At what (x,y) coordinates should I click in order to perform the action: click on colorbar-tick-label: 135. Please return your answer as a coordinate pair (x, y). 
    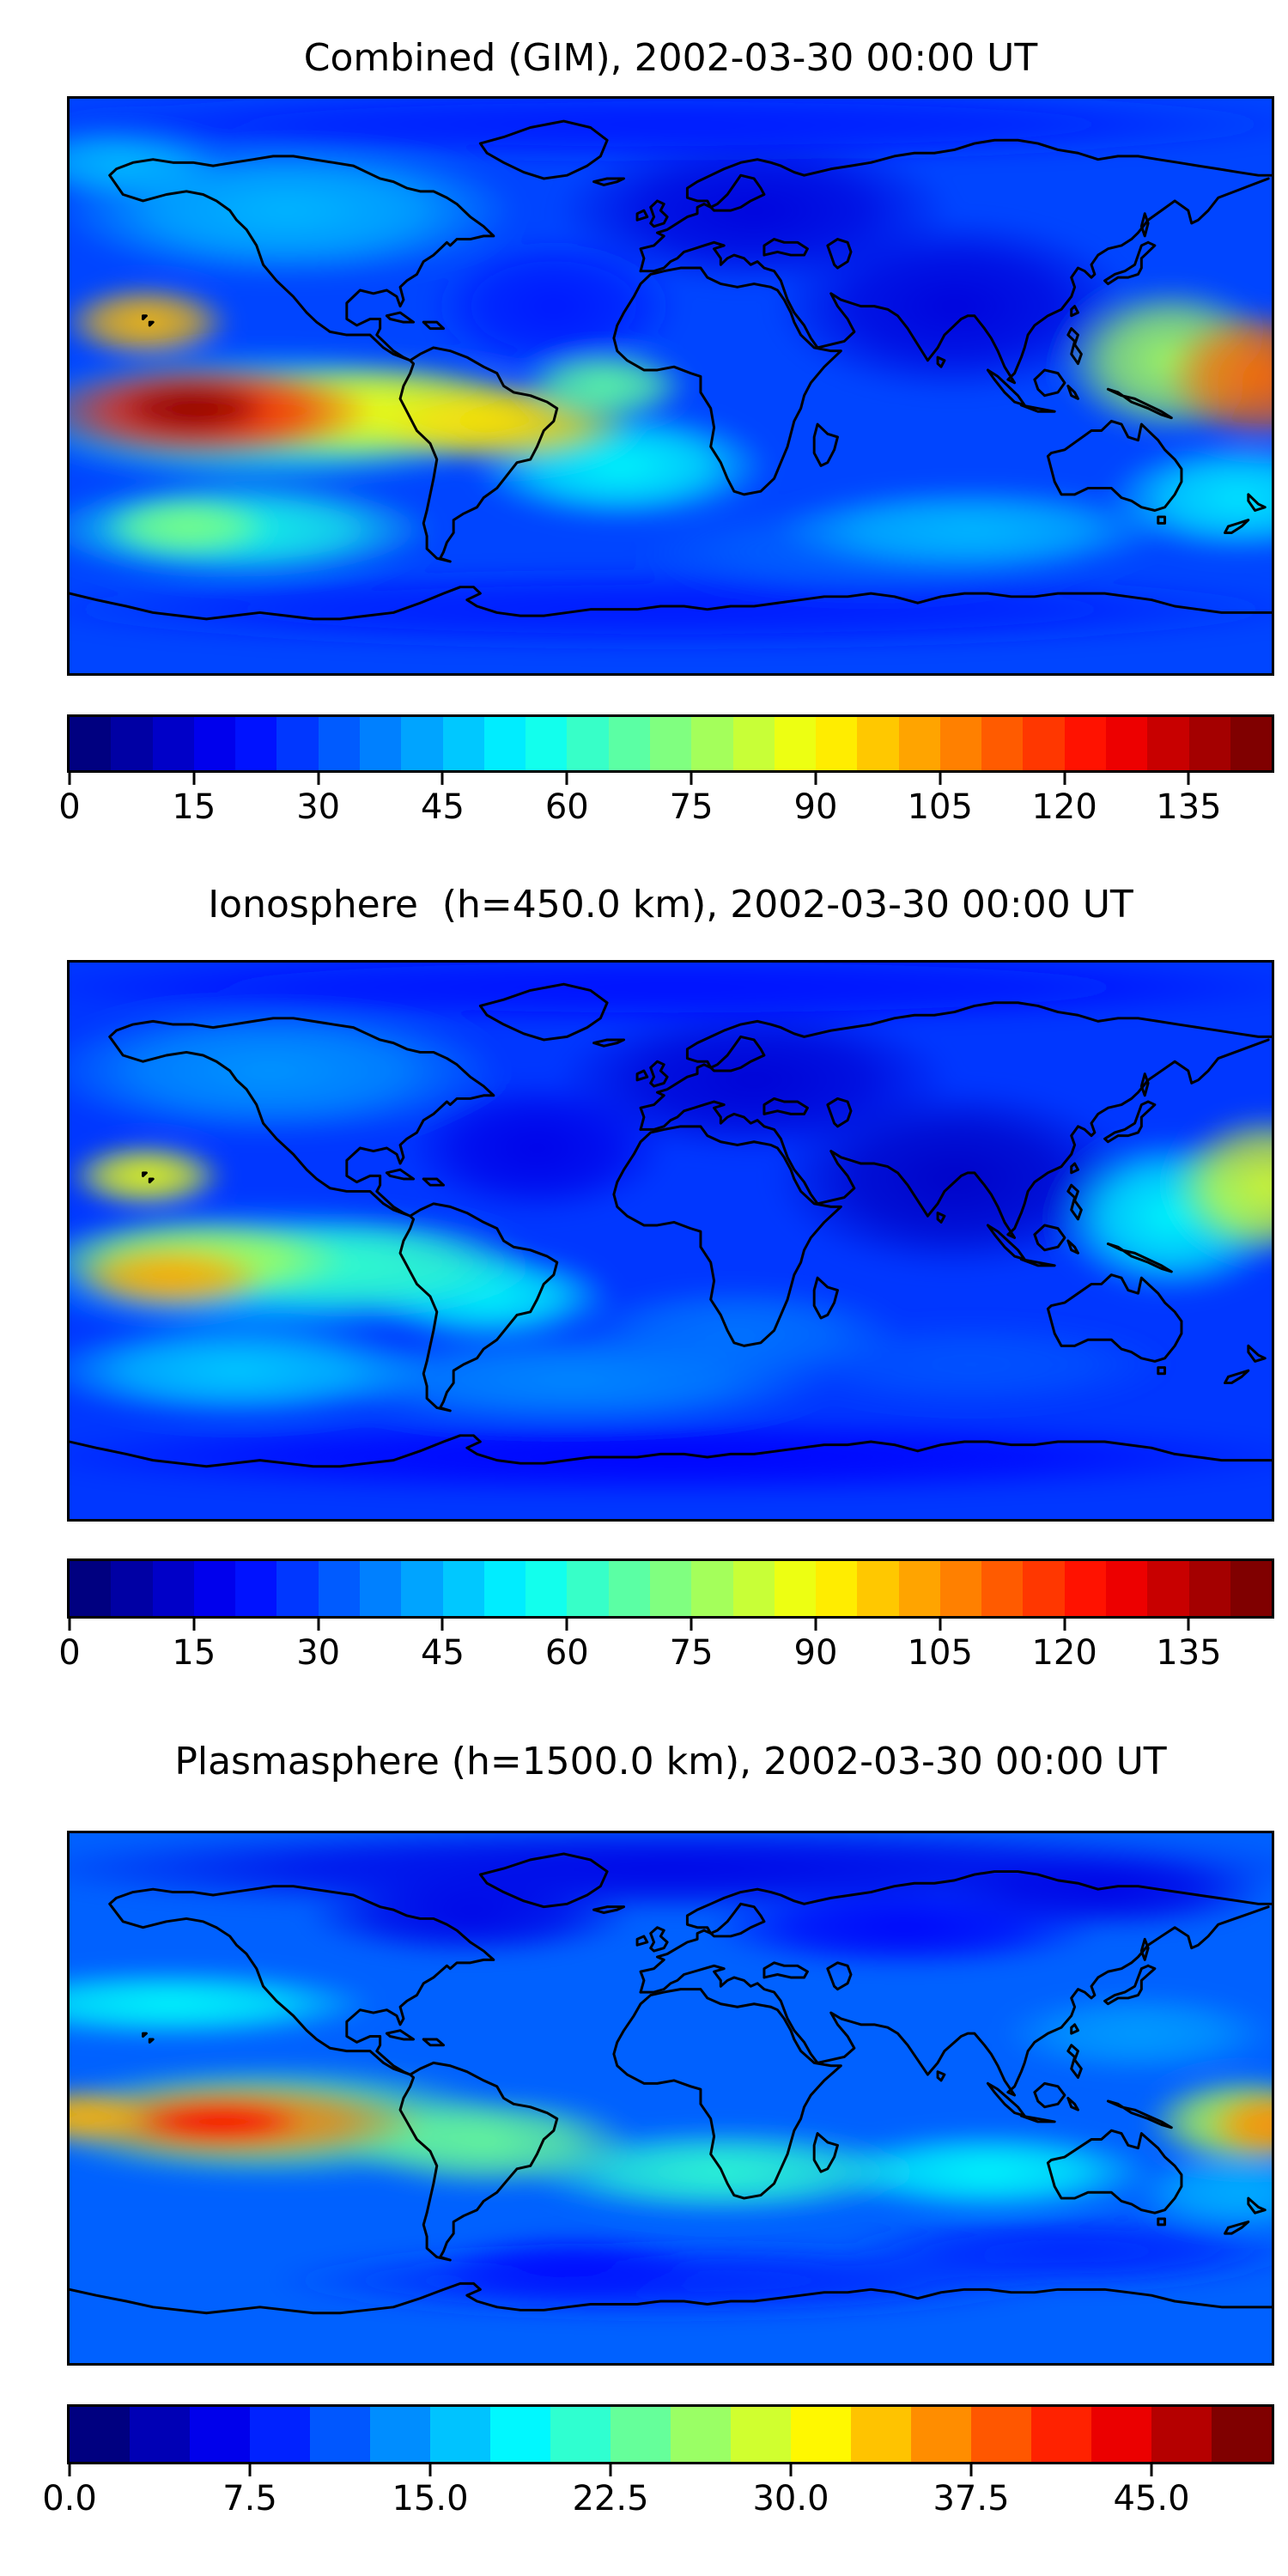
    Looking at the image, I should click on (1189, 807).